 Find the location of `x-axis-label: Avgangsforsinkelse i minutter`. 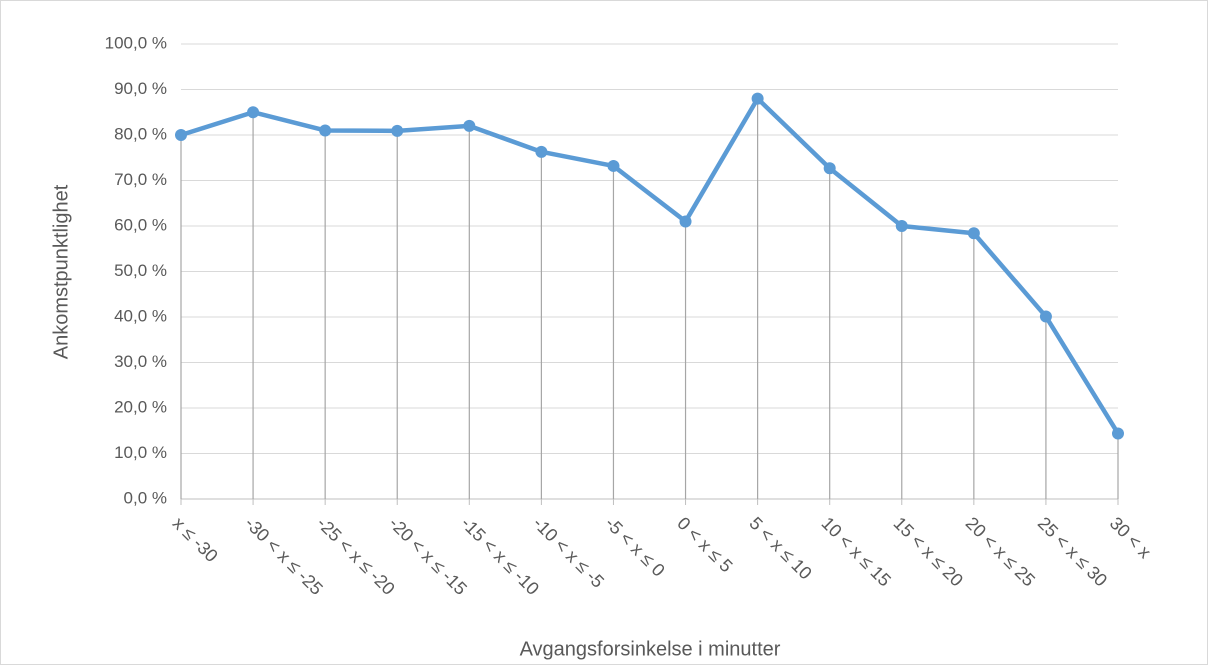

x-axis-label: Avgangsforsinkelse i minutter is located at coordinates (650, 649).